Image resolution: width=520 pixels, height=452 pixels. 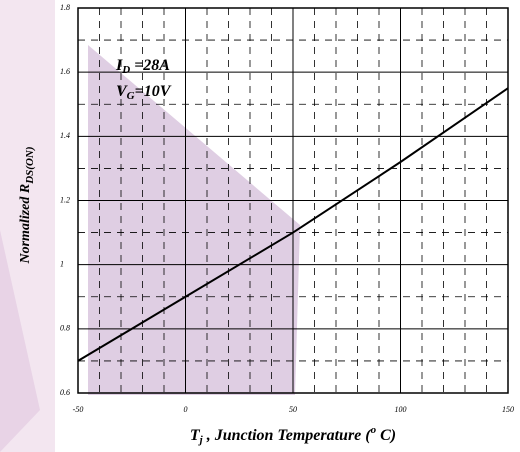 What do you see at coordinates (150, 65) in the screenshot?
I see `text-part: =28A` at bounding box center [150, 65].